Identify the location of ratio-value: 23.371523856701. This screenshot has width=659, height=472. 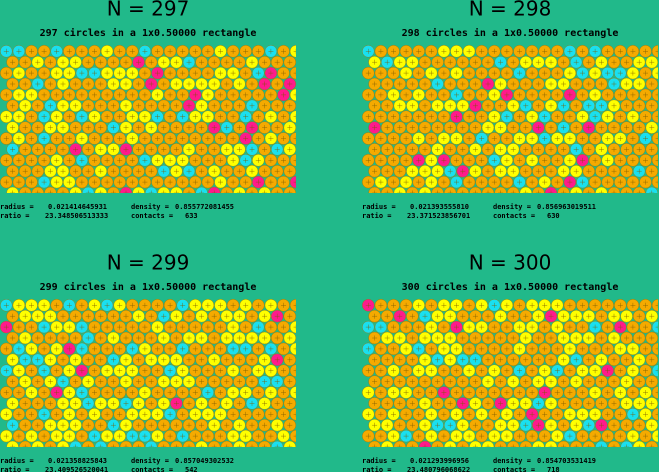
(438, 216).